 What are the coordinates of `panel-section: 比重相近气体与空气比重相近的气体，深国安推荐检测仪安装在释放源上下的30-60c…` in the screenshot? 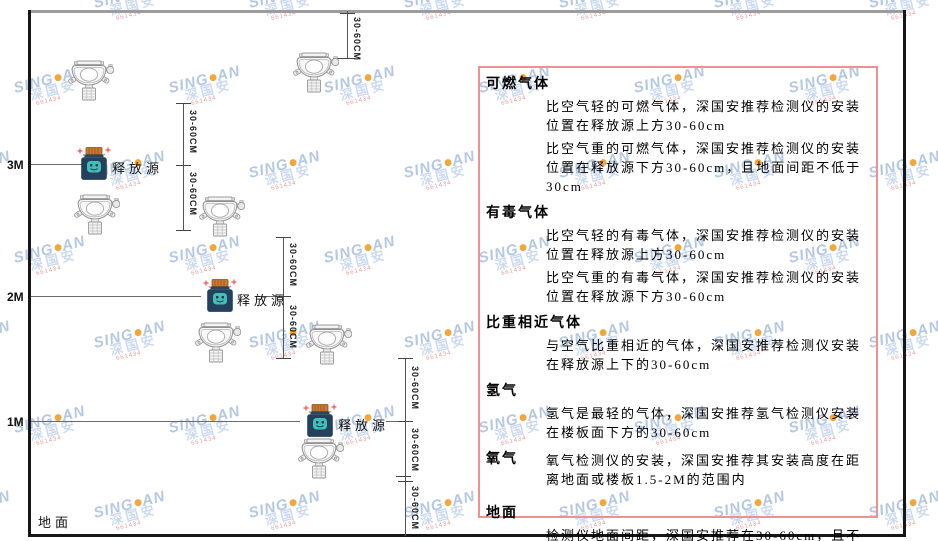 It's located at (676, 344).